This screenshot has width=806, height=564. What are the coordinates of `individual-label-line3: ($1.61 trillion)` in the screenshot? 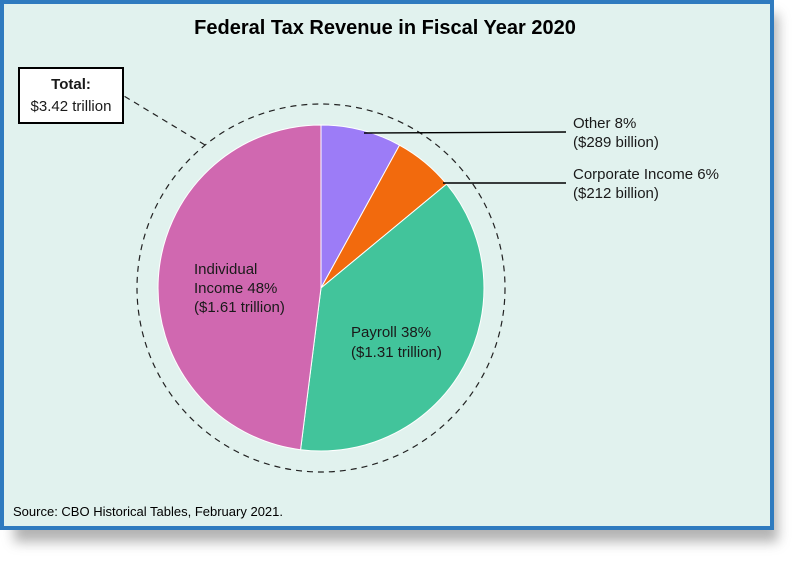 It's located at (239, 307).